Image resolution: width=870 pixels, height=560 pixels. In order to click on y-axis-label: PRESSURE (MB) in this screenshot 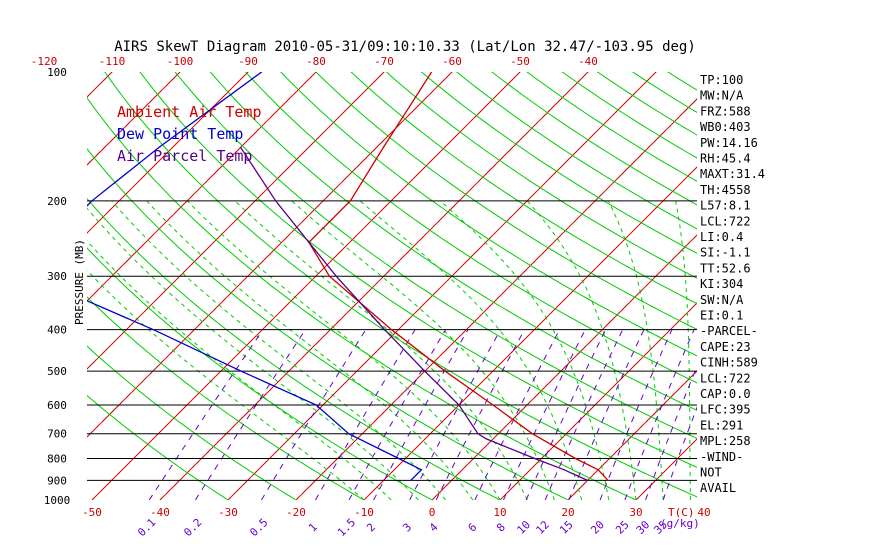, I will do `click(79, 282)`.